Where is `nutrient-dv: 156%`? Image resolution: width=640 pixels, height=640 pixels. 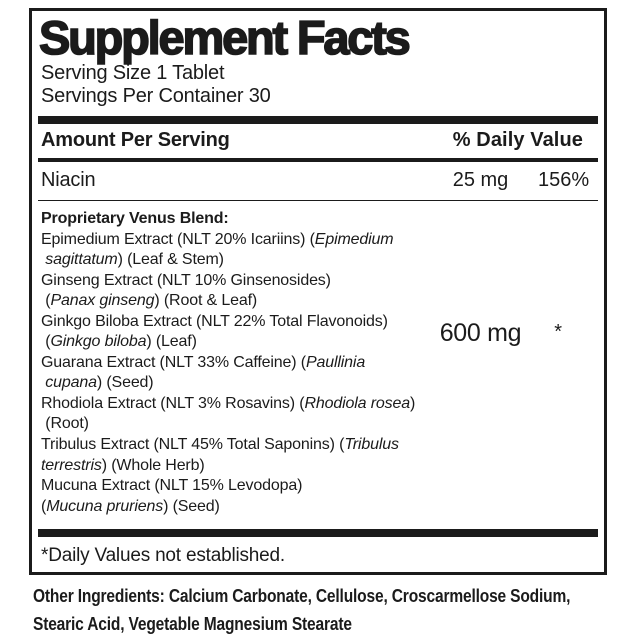 nutrient-dv: 156% is located at coordinates (564, 179).